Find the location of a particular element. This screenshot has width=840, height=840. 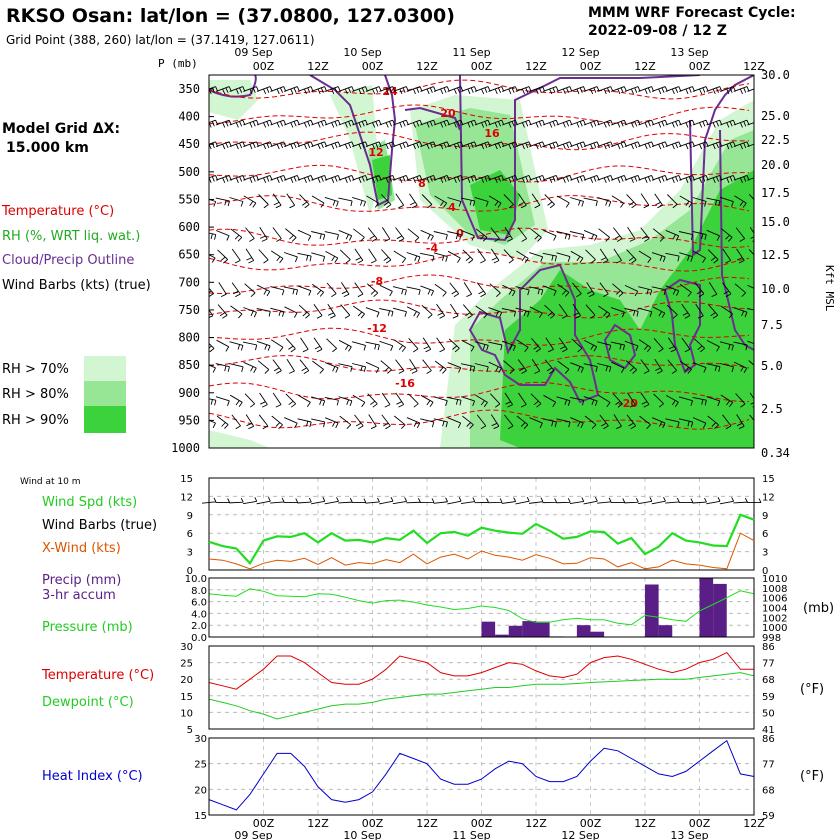

bottom-date-label: 11 Sep is located at coordinates (471, 834).